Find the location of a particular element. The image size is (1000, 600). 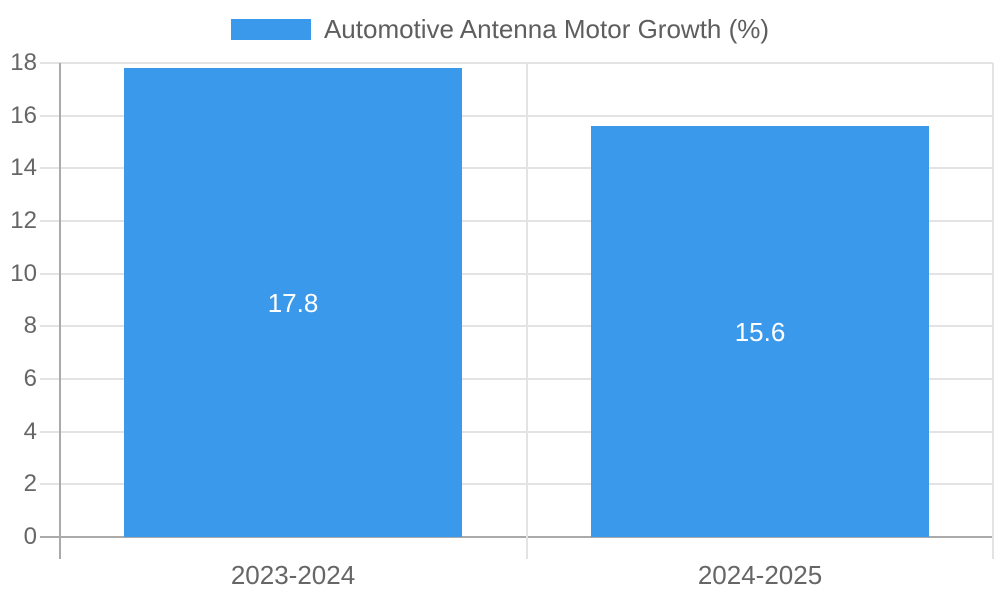

y-tick-label: 0 is located at coordinates (30, 536).